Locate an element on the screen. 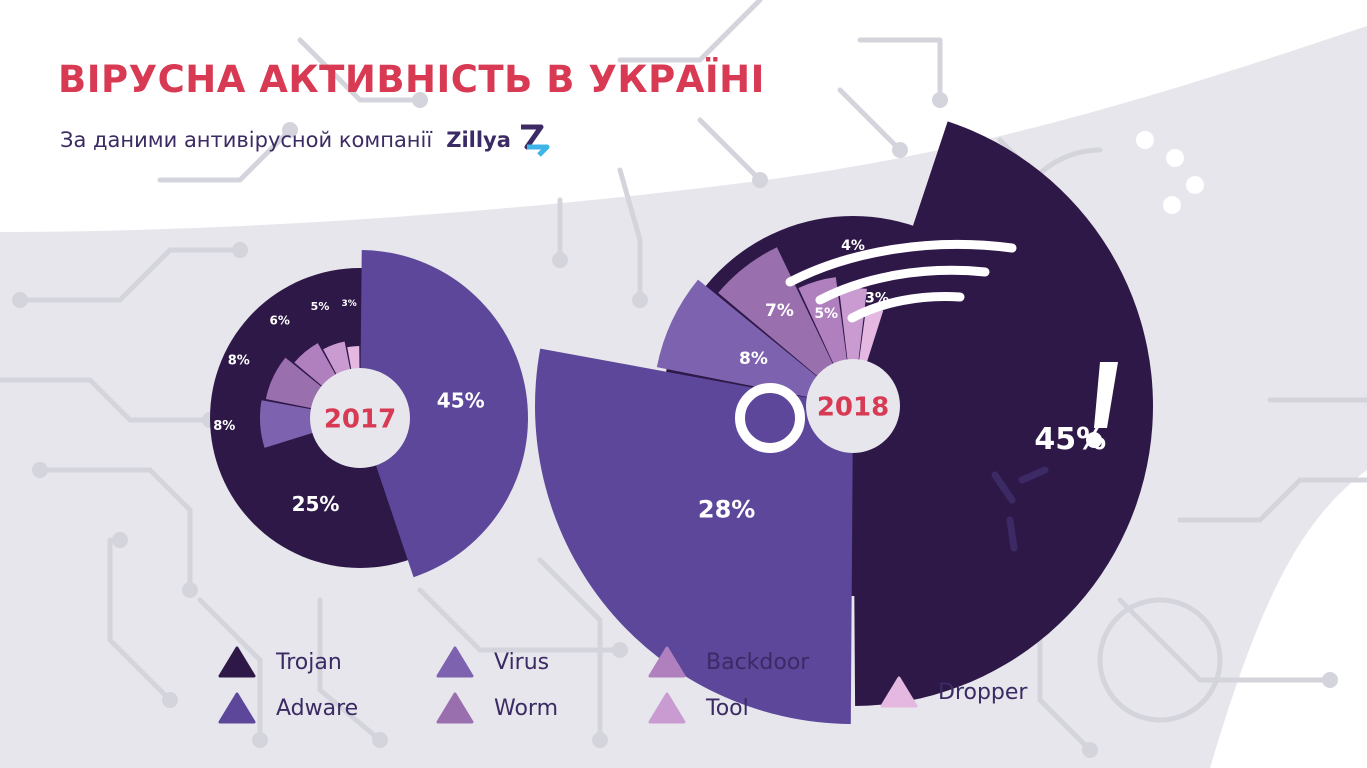 The height and width of the screenshot is (768, 1367). legend-item-adware: Adware is located at coordinates (288, 708).